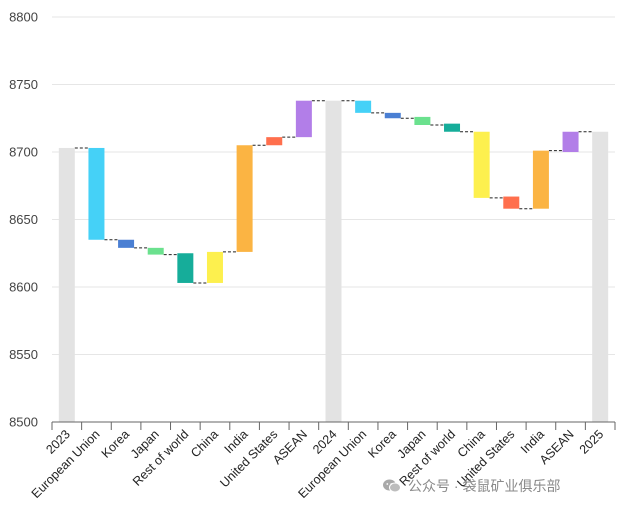 Image resolution: width=628 pixels, height=511 pixels. Describe the element at coordinates (185, 268) in the screenshot. I see `bar-4-rest-of-world` at that location.